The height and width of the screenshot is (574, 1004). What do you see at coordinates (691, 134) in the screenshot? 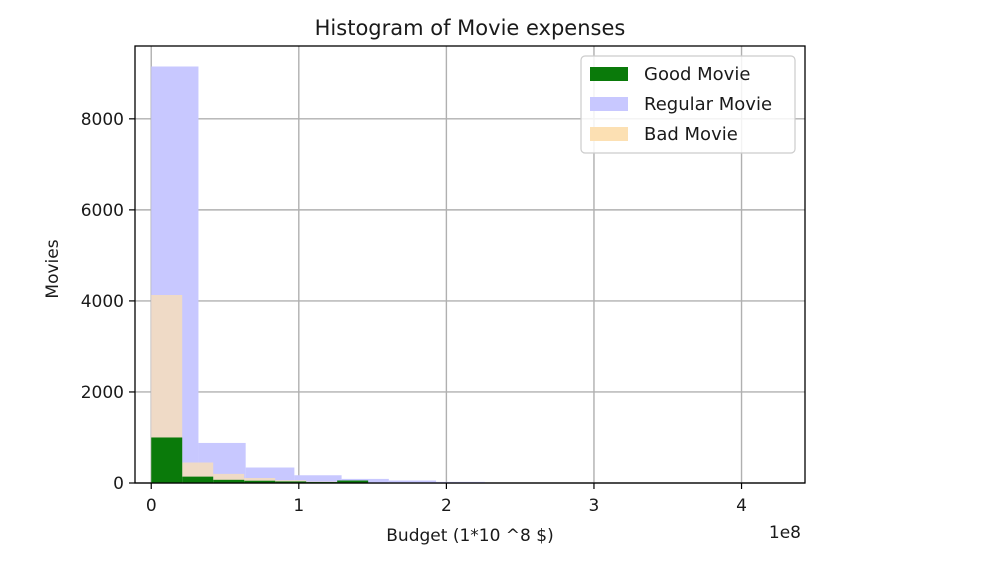
I see `legend-label: Bad Movie` at bounding box center [691, 134].